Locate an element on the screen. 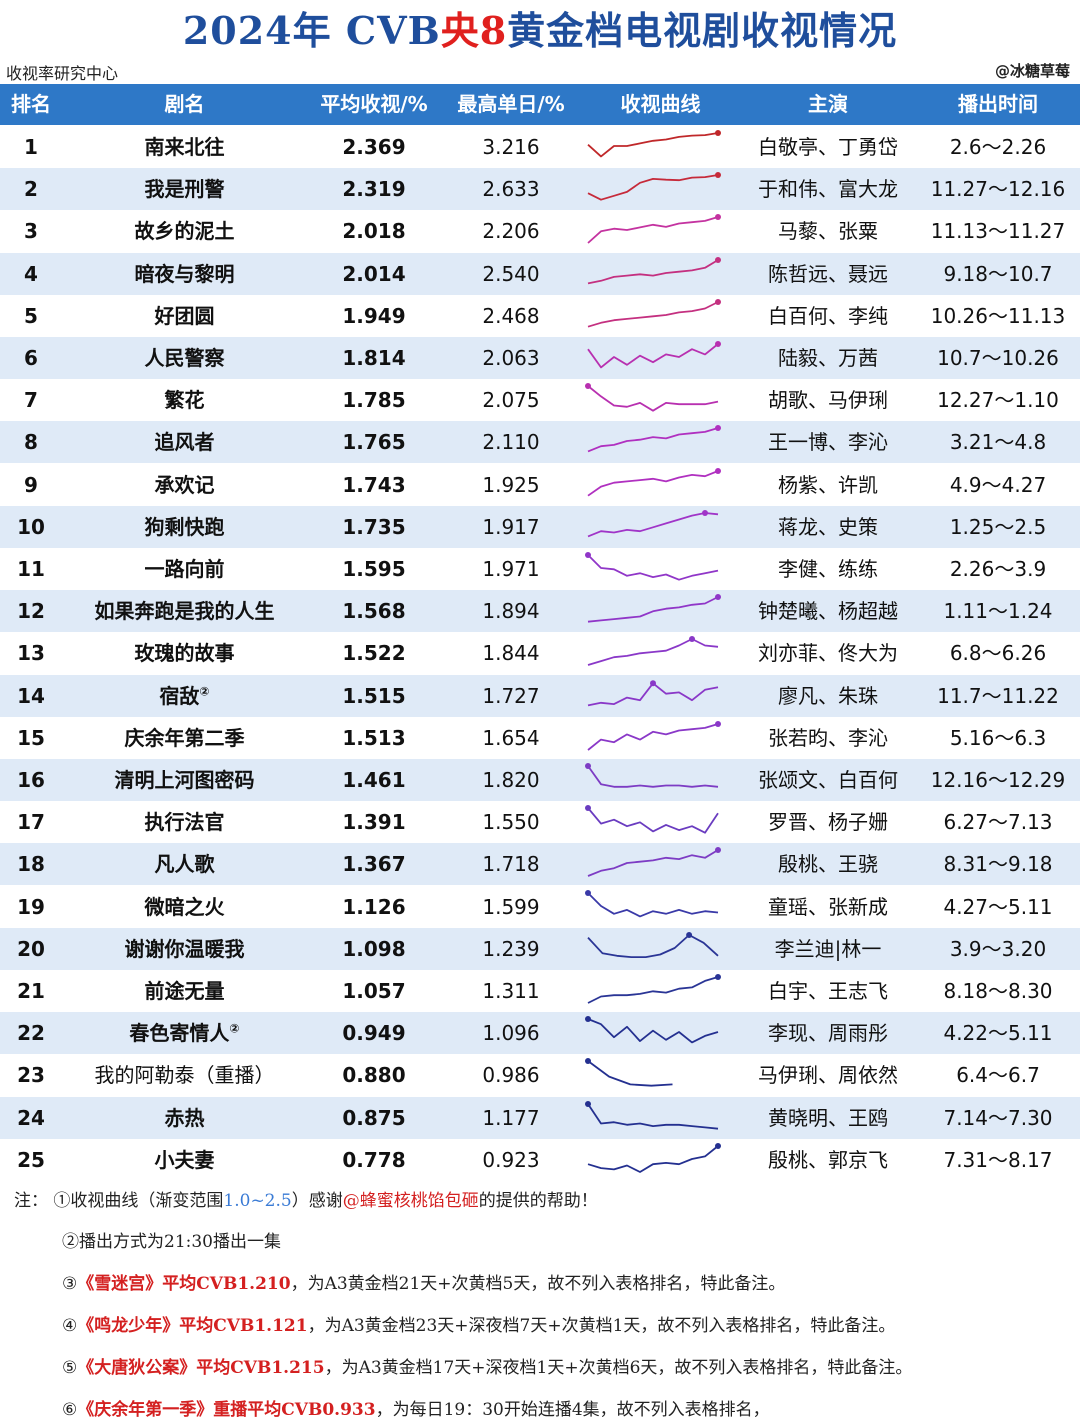  max-rating-cell: 2.110 is located at coordinates (511, 442).